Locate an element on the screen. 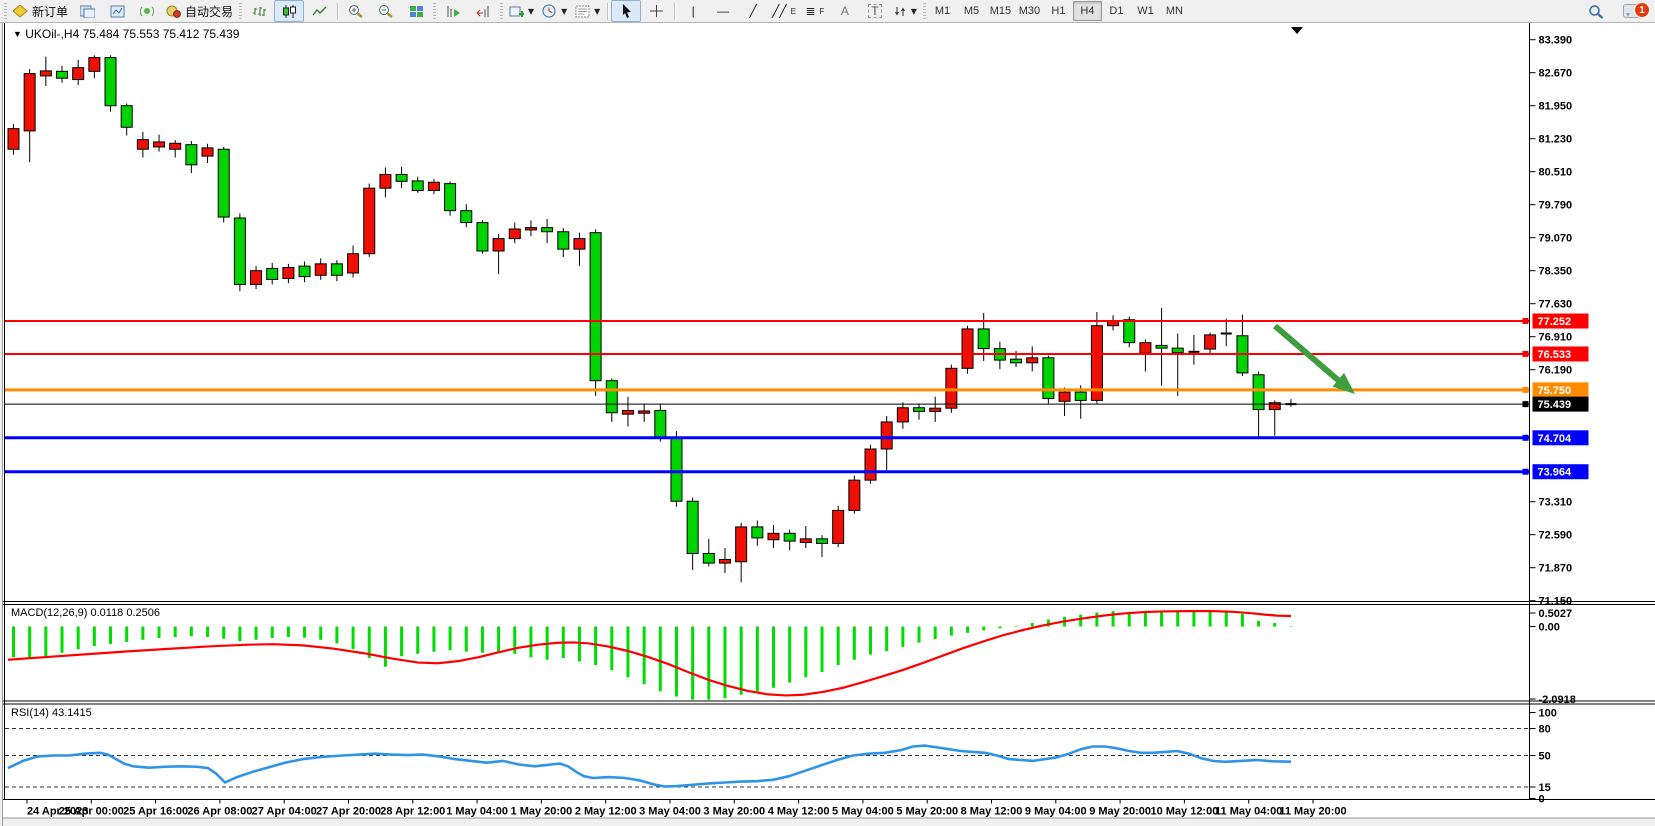 The width and height of the screenshot is (1655, 826). data-window-button is located at coordinates (117, 11).